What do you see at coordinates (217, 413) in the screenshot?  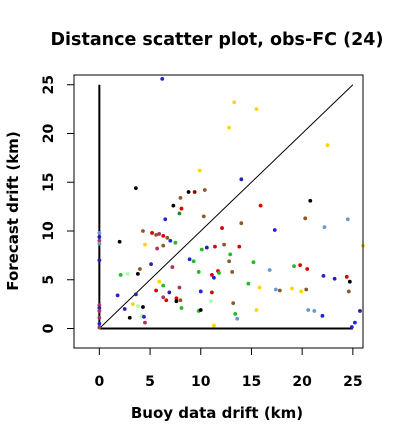 I see `x-axis-label: Buoy data drift (km)` at bounding box center [217, 413].